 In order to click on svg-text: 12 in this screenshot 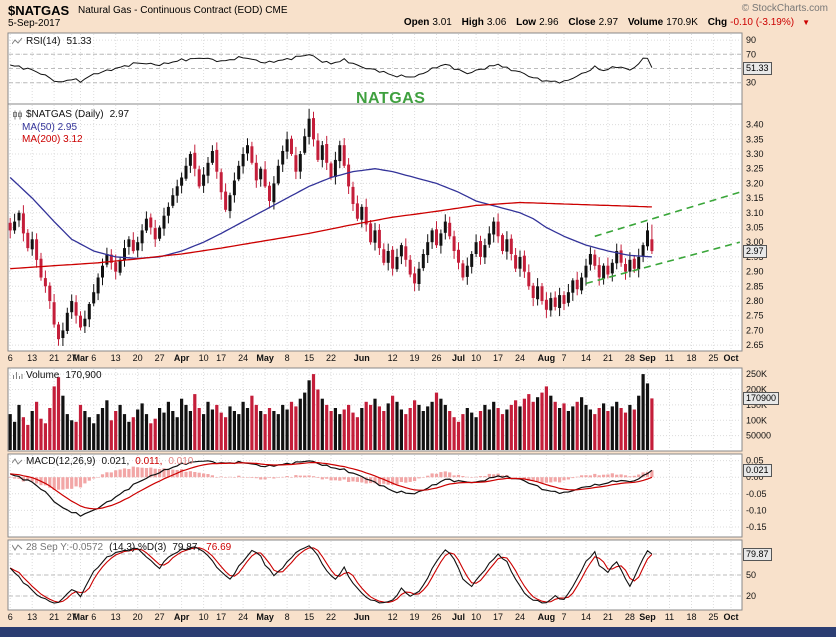, I will do `click(393, 617)`.